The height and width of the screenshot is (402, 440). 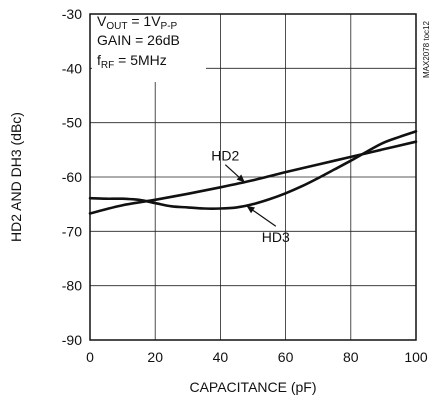 I want to click on figure-code-label: MAX2078 toc12, so click(x=426, y=49).